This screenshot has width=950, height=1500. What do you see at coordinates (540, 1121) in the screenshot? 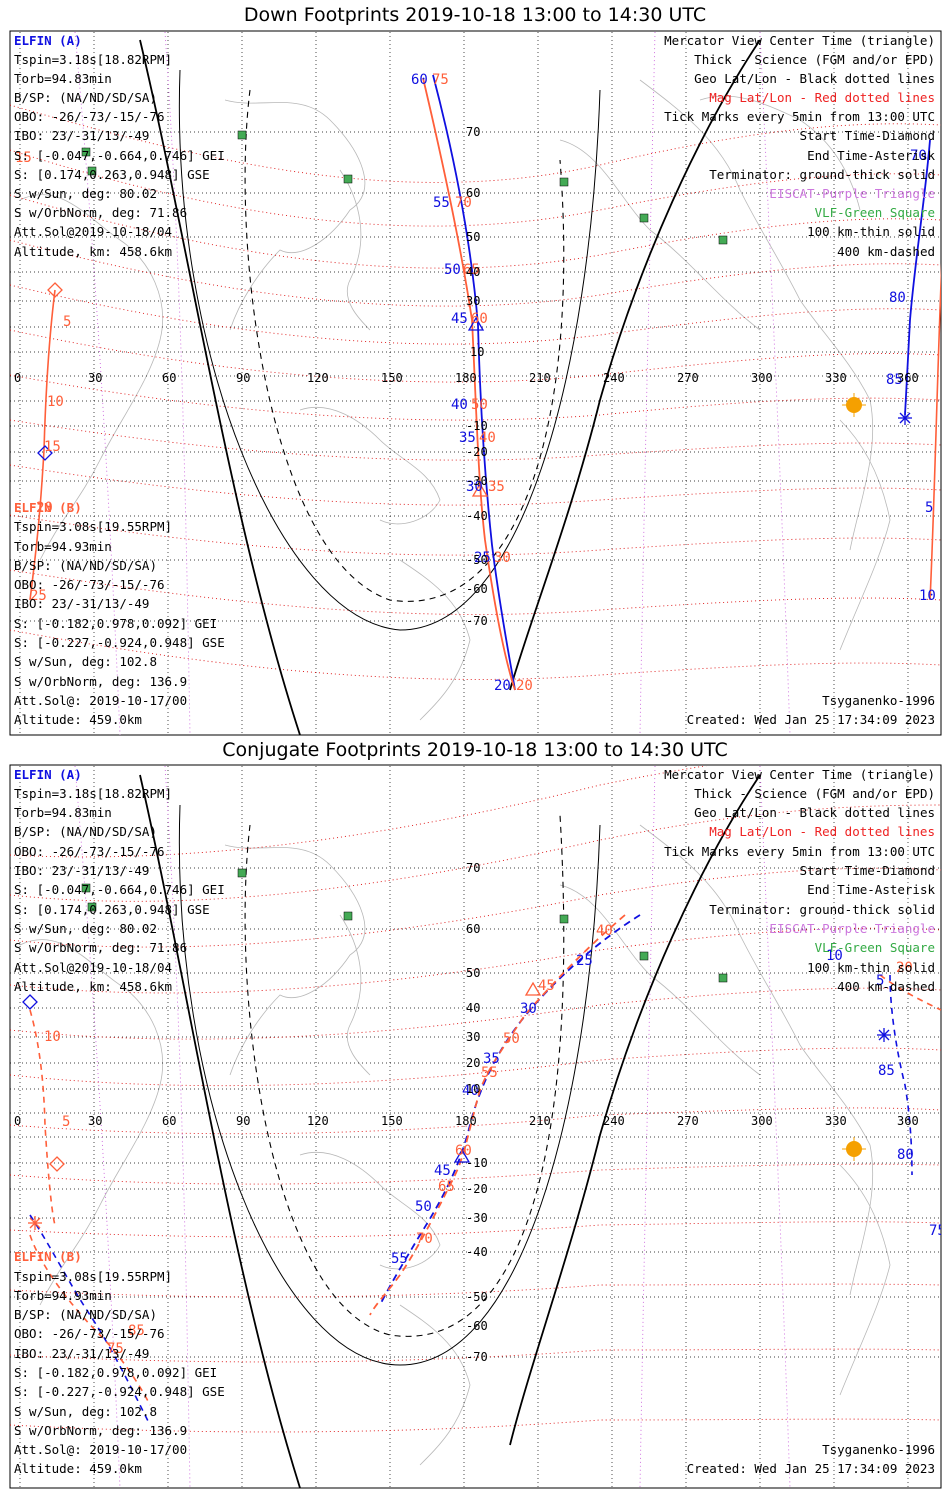
I see `svg-text: 210` at bounding box center [540, 1121].